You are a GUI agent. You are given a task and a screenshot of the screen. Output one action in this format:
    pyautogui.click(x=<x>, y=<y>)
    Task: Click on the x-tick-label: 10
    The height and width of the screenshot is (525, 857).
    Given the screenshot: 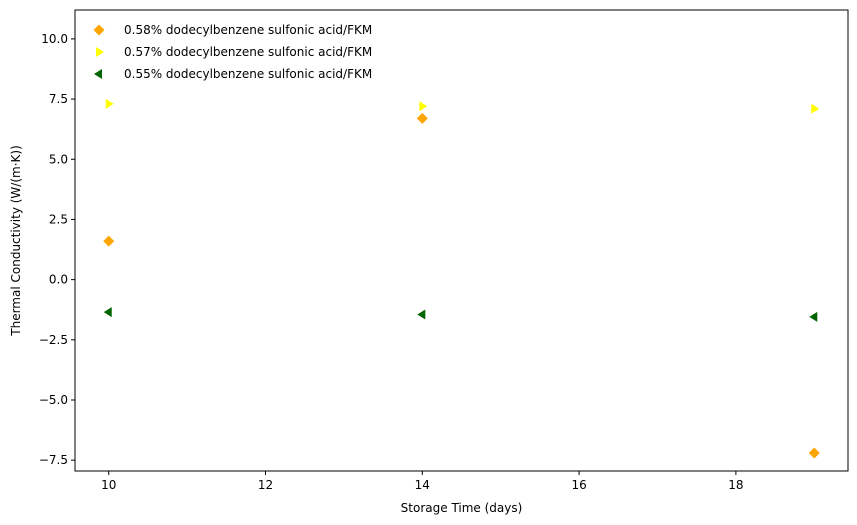 What is the action you would take?
    pyautogui.click(x=108, y=485)
    